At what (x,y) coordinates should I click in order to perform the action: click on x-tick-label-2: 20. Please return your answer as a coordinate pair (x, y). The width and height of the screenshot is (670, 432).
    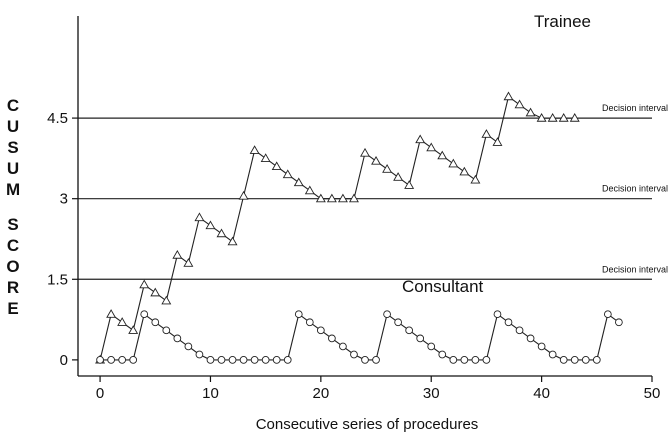
    Looking at the image, I should click on (321, 393).